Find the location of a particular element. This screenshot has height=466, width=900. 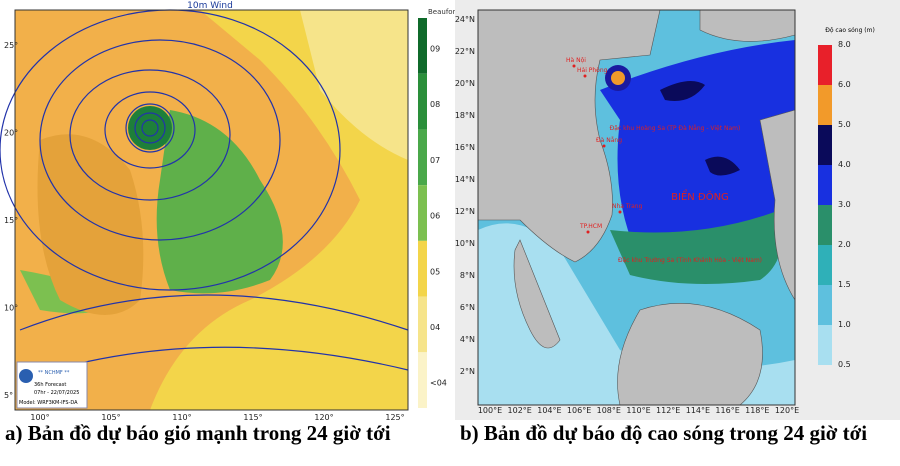

lon-label: 106°E is located at coordinates (579, 410).